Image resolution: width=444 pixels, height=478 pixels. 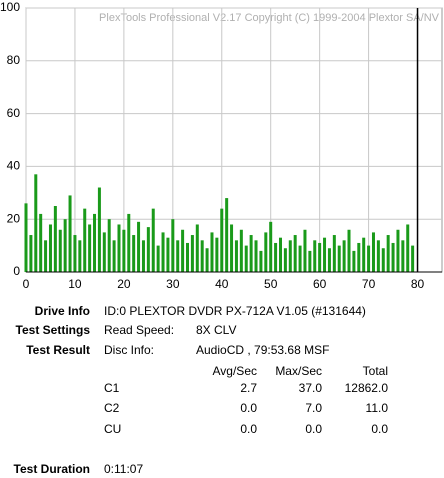 What do you see at coordinates (298, 371) in the screenshot?
I see `col-header: Max/Sec` at bounding box center [298, 371].